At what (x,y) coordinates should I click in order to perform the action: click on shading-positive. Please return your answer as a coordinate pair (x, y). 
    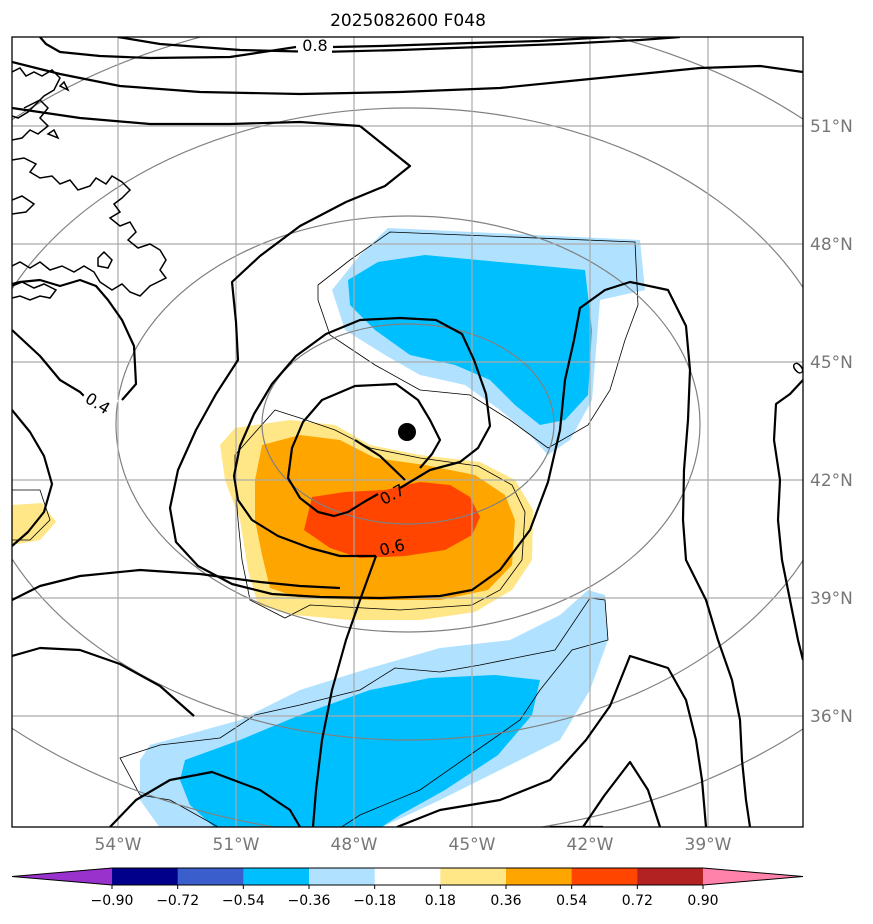
    Looking at the image, I should click on (272, 520).